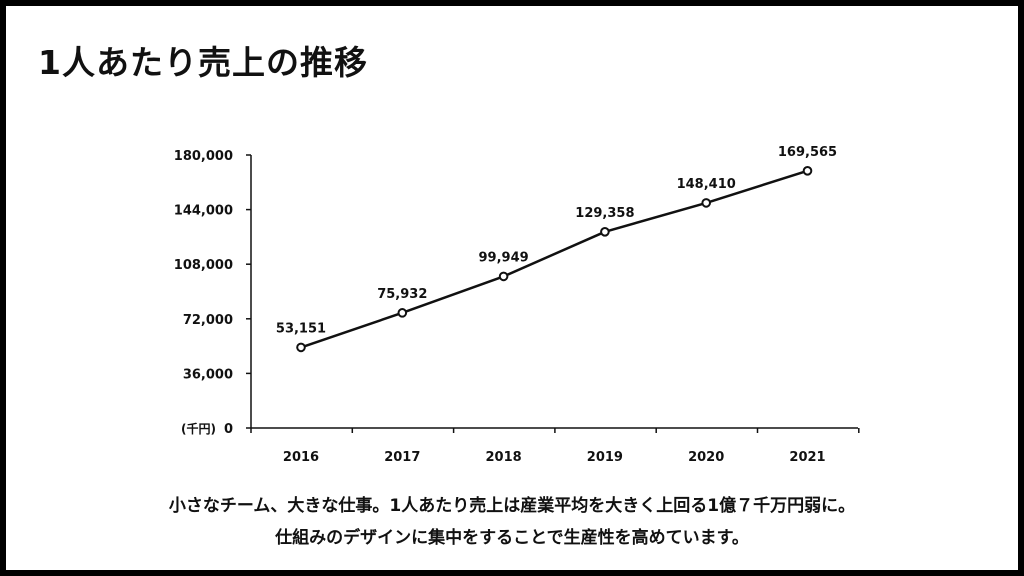 The height and width of the screenshot is (576, 1024). Describe the element at coordinates (512, 538) in the screenshot. I see `caption-line-2: 仕組みのデザインに集中をすることで生産性を高めています。` at that location.